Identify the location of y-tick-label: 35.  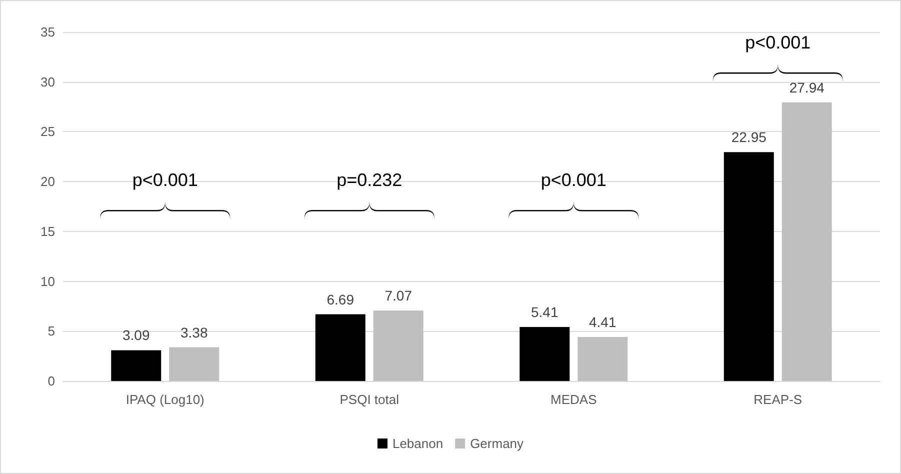
(47, 32).